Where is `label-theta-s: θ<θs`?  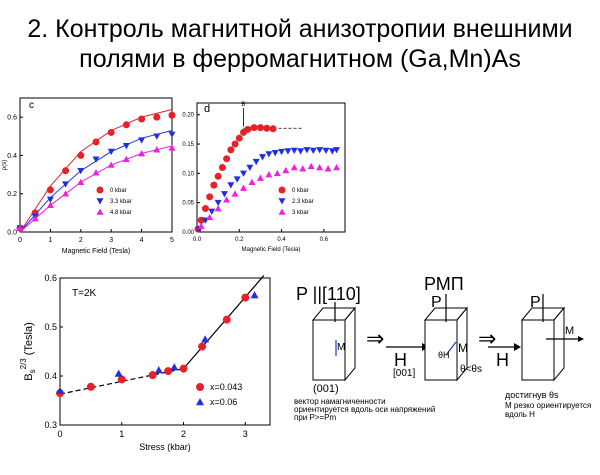 label-theta-s: θ<θs is located at coordinates (471, 369).